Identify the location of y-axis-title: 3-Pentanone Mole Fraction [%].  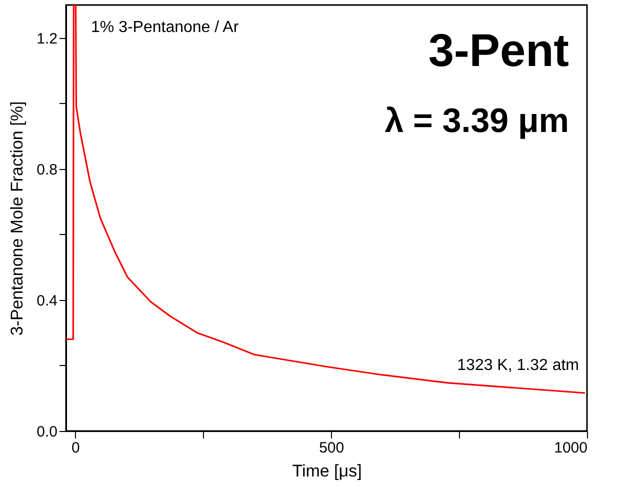
(17, 218).